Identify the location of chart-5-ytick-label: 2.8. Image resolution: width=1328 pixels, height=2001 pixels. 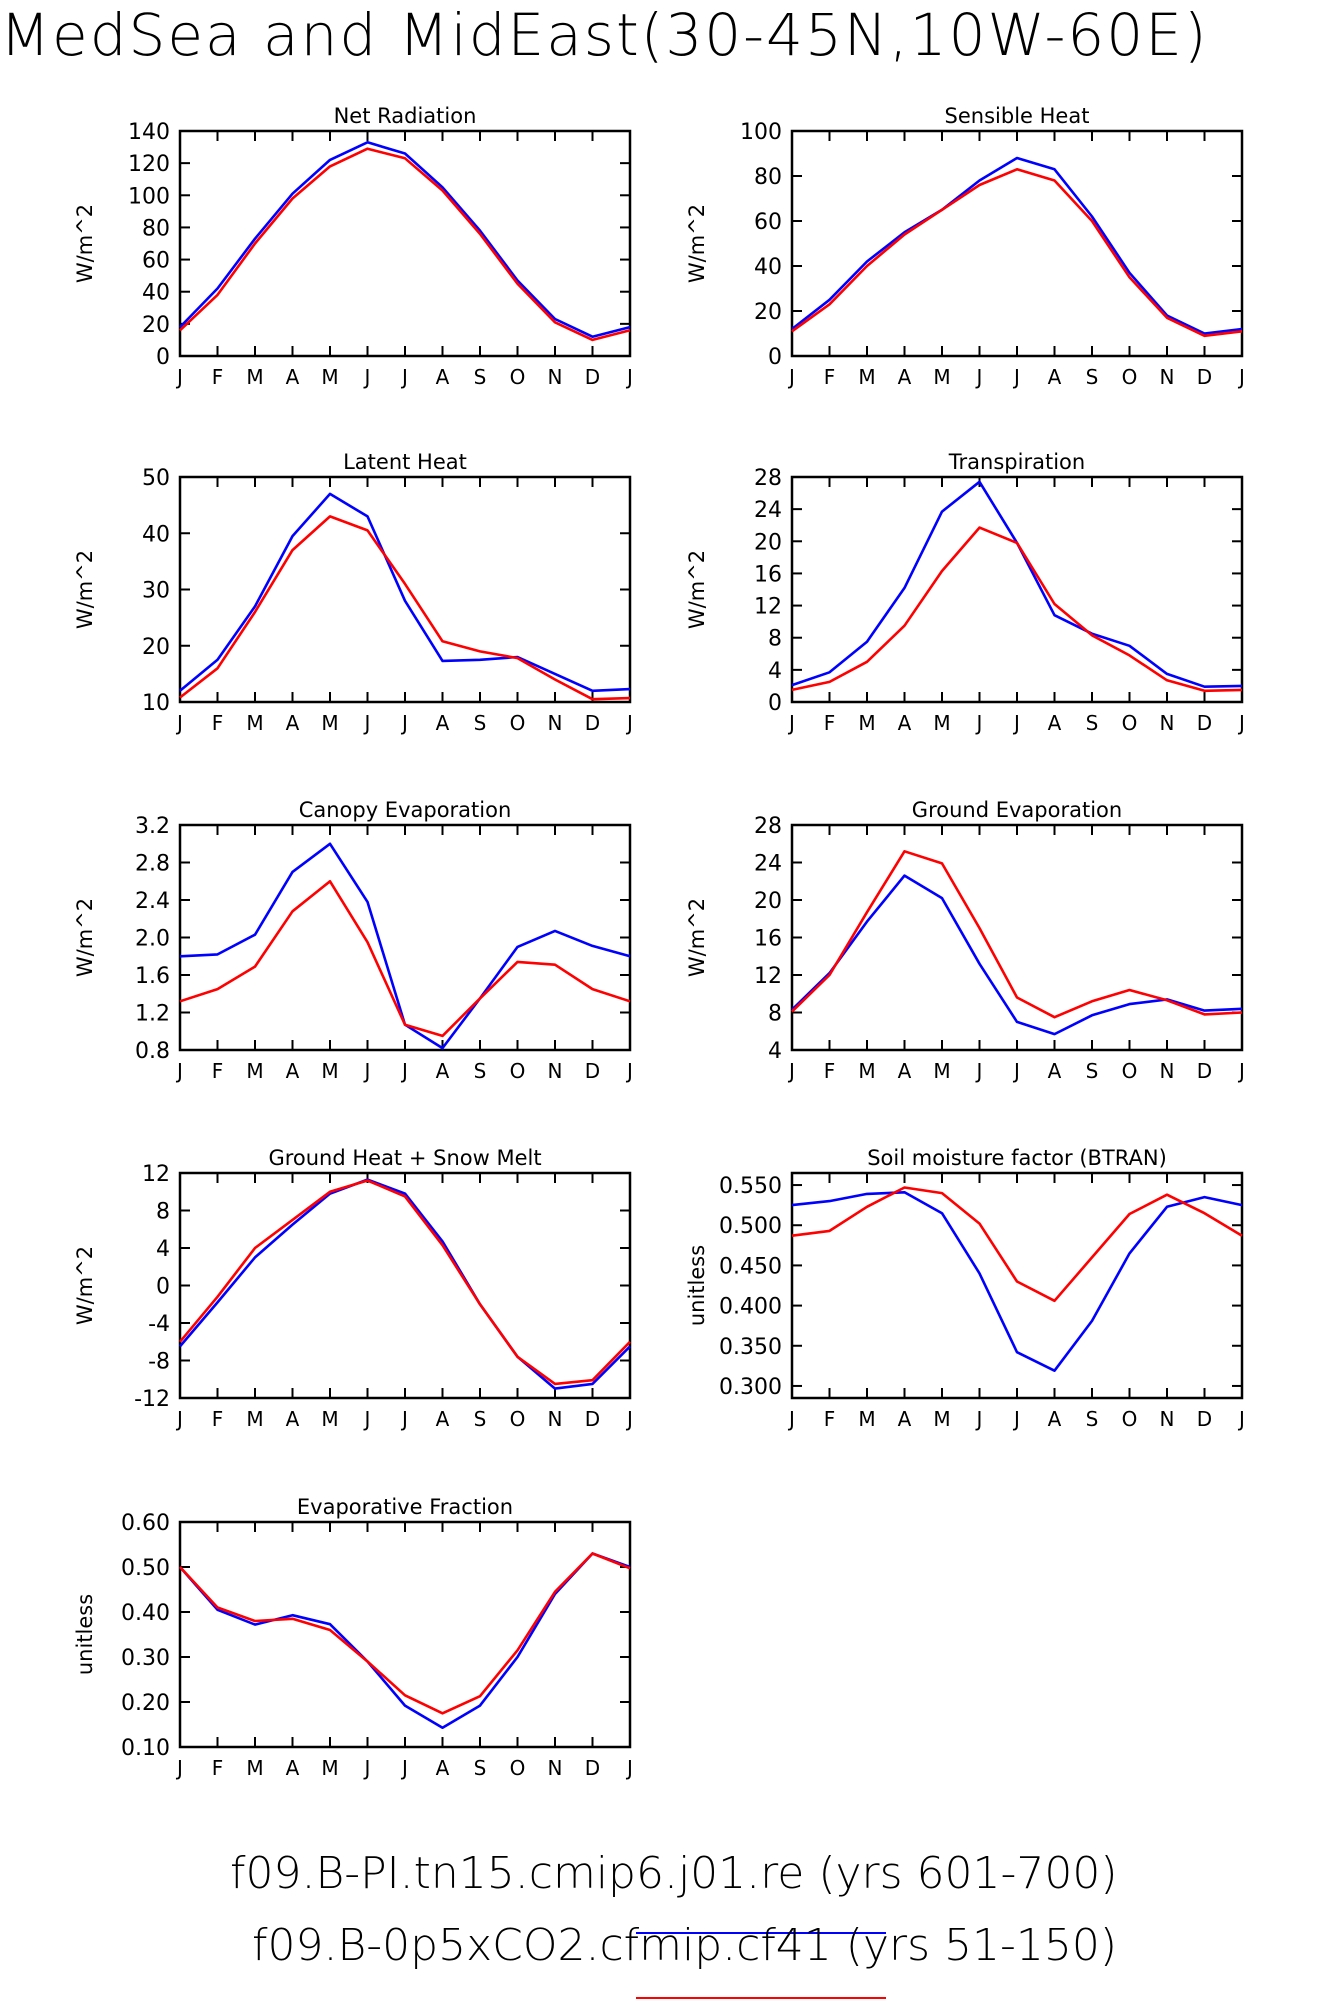
(152, 864).